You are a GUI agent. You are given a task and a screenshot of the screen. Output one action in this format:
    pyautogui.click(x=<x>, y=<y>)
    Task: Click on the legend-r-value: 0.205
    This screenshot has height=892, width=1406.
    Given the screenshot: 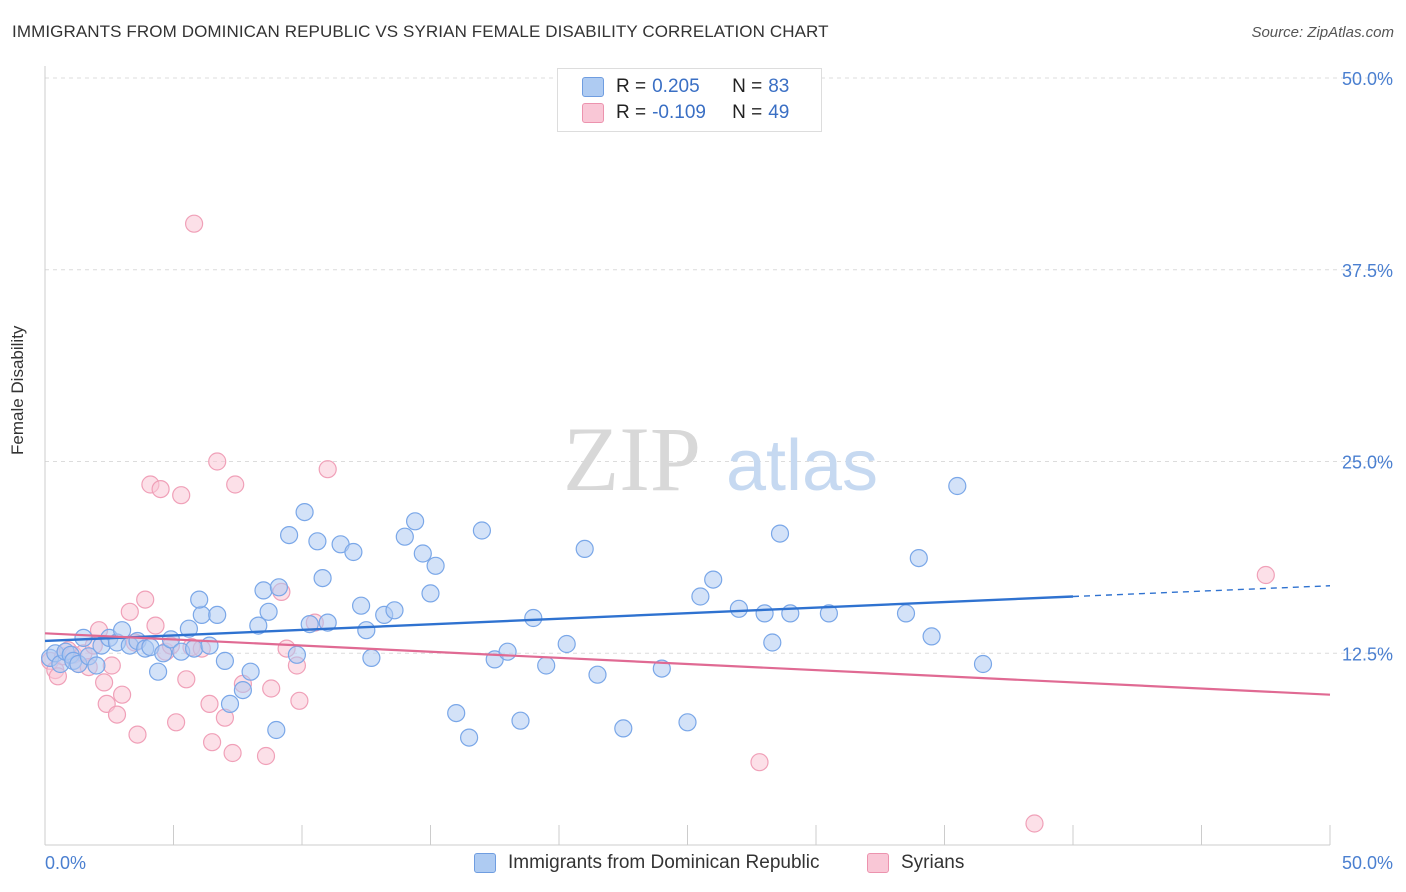 What is the action you would take?
    pyautogui.click(x=676, y=86)
    